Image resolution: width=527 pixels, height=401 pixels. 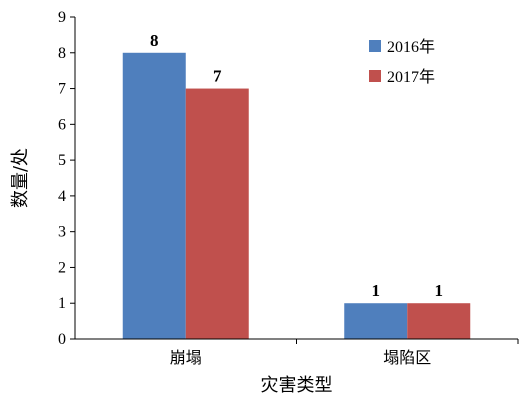 I want to click on bar-value-label: 8, so click(x=154, y=40).